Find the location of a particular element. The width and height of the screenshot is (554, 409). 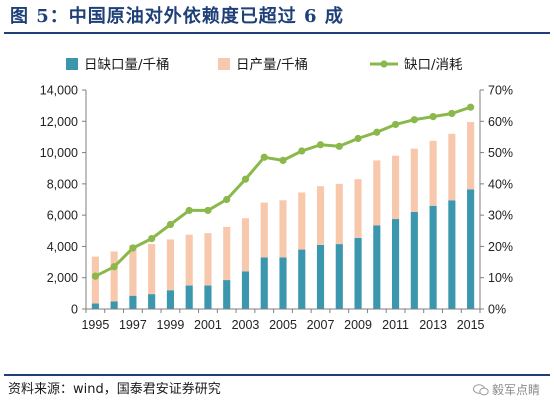

x-tick-label: 1995 is located at coordinates (95, 325).